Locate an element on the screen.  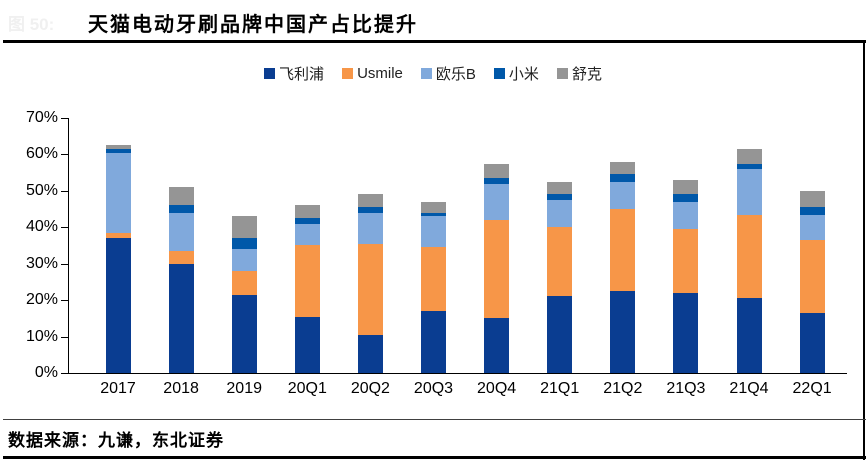
x-axis-category-label: 20Q1 is located at coordinates (307, 388).